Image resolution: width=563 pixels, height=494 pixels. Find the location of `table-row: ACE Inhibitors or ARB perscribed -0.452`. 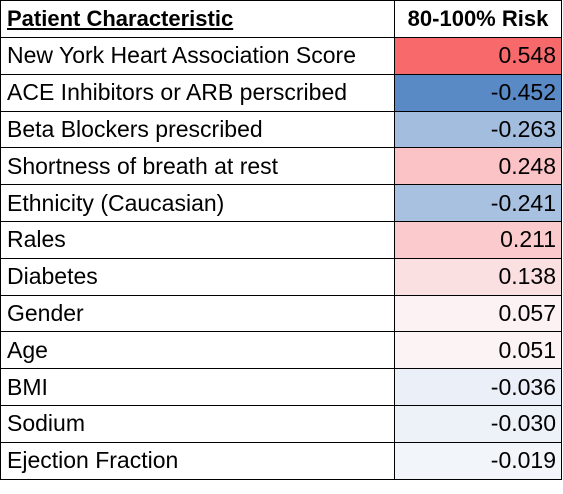

table-row: ACE Inhibitors or ARB perscribed -0.452 is located at coordinates (281, 92).